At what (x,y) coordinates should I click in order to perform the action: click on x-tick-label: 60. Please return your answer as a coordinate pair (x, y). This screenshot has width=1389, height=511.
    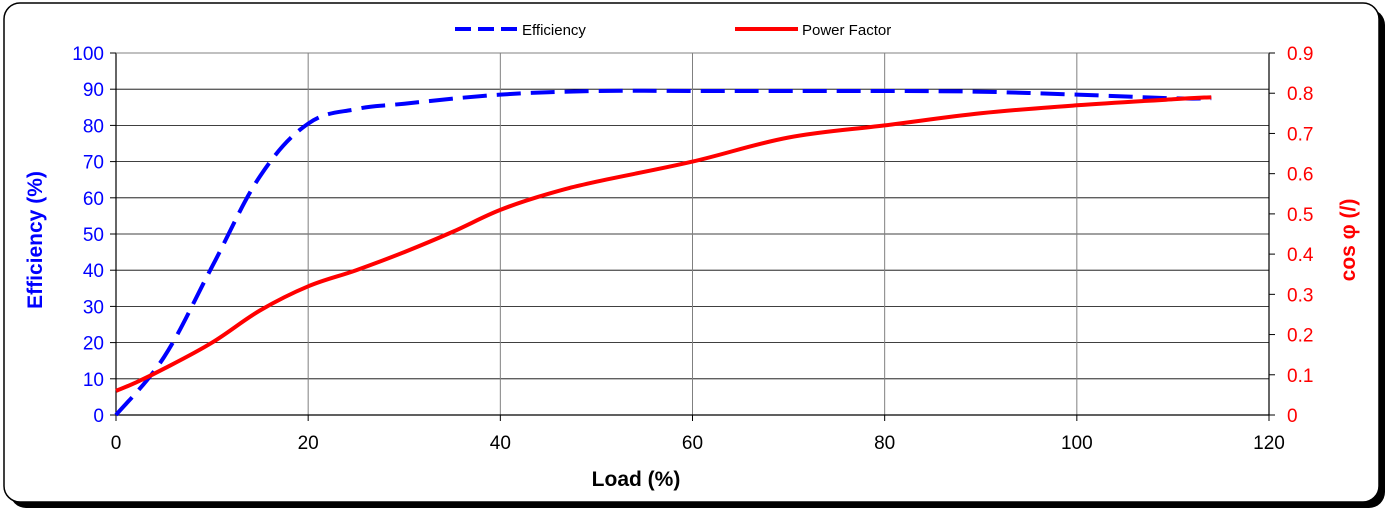
    Looking at the image, I should click on (692, 443).